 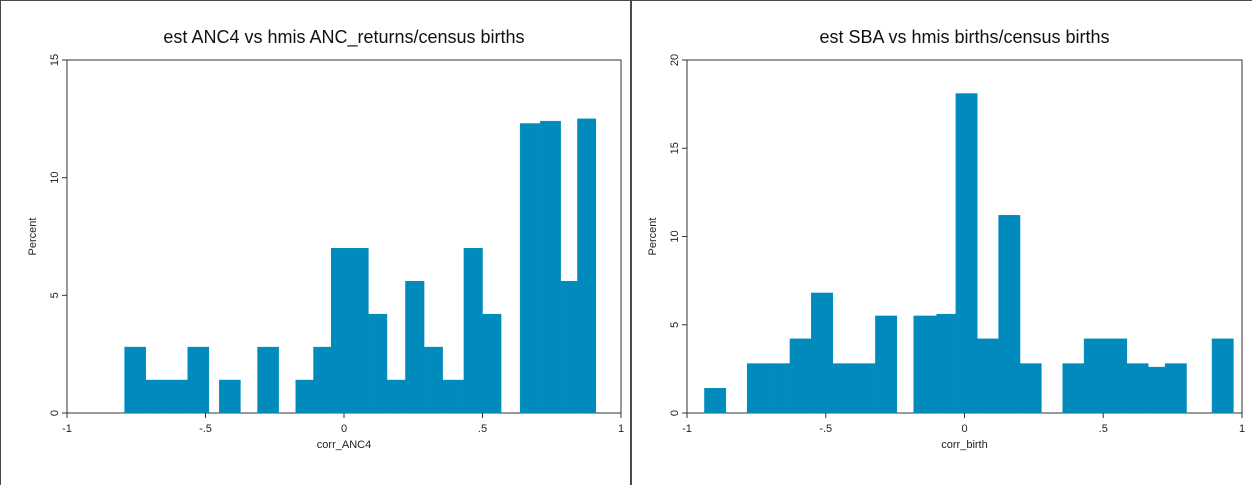 I want to click on chart-title: est SBA vs hmis births/census births, so click(x=964, y=37).